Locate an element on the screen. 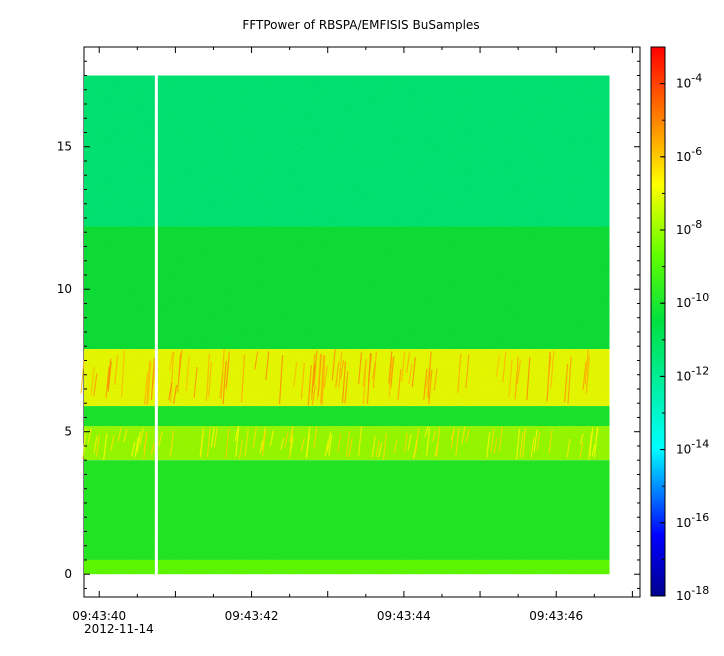  chart-title: FFTPower of RBSPA/EMFISIS BuSamples is located at coordinates (360, 25).